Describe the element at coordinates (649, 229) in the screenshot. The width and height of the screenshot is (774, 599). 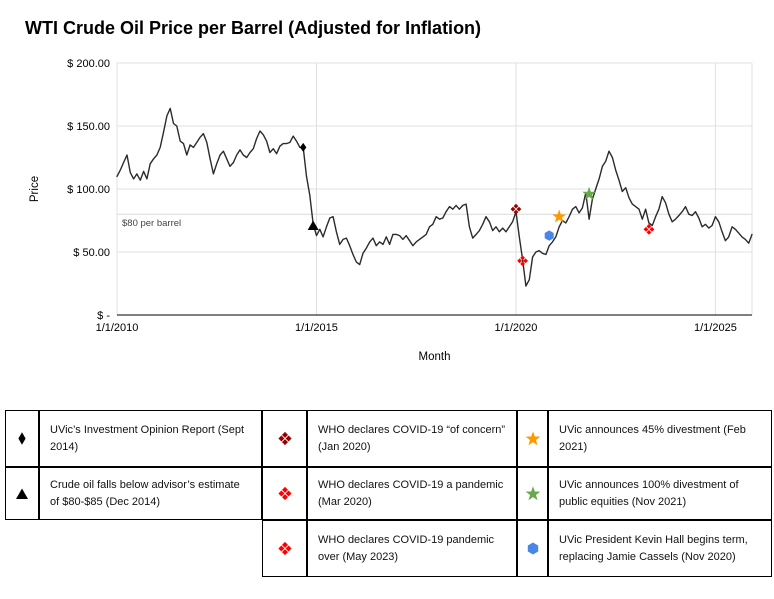
I see `event-marker-diamond-cluster-may-2023` at that location.